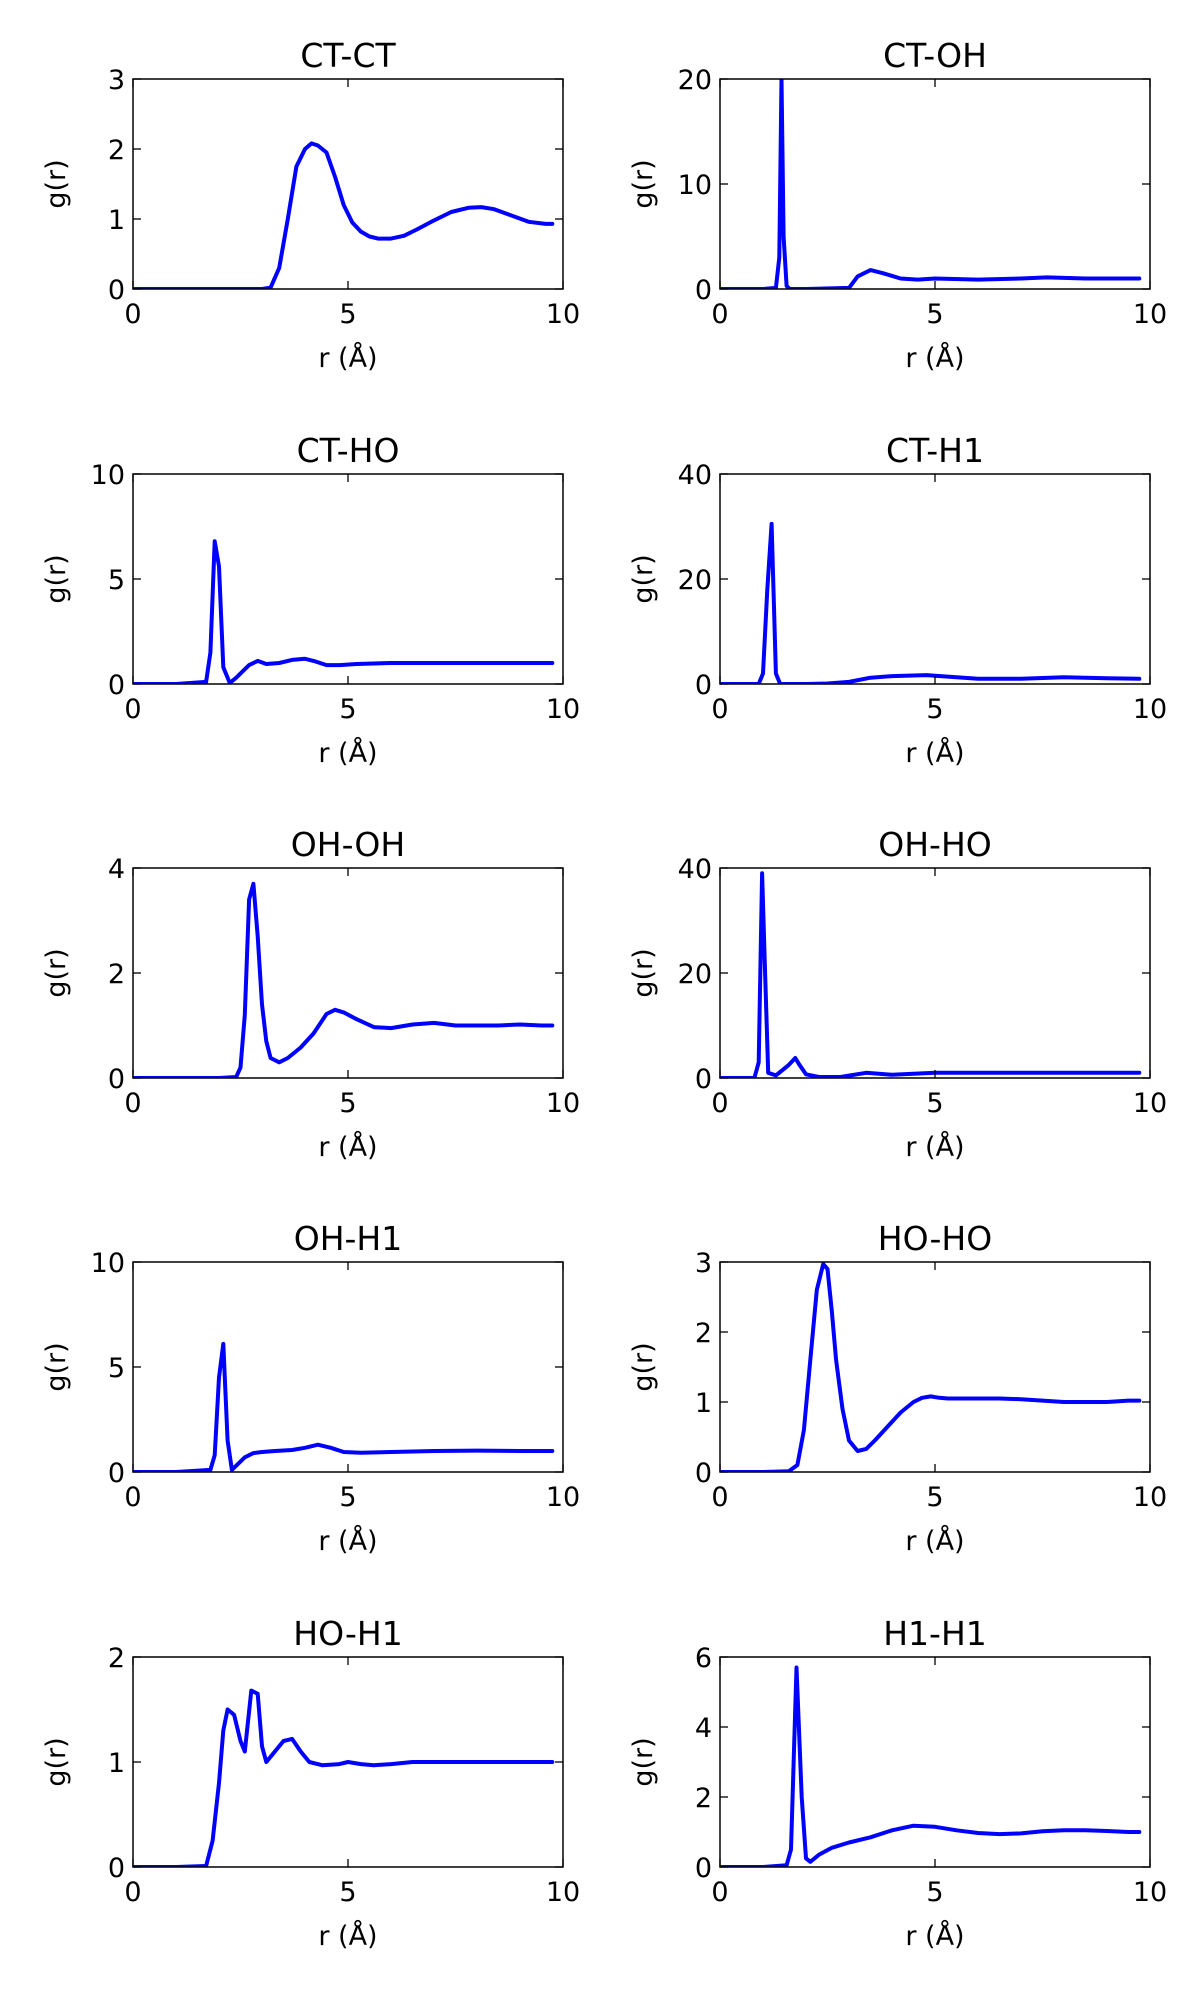 This screenshot has height=2000, width=1200. Describe the element at coordinates (935, 844) in the screenshot. I see `subplot-title: OH-HO` at that location.